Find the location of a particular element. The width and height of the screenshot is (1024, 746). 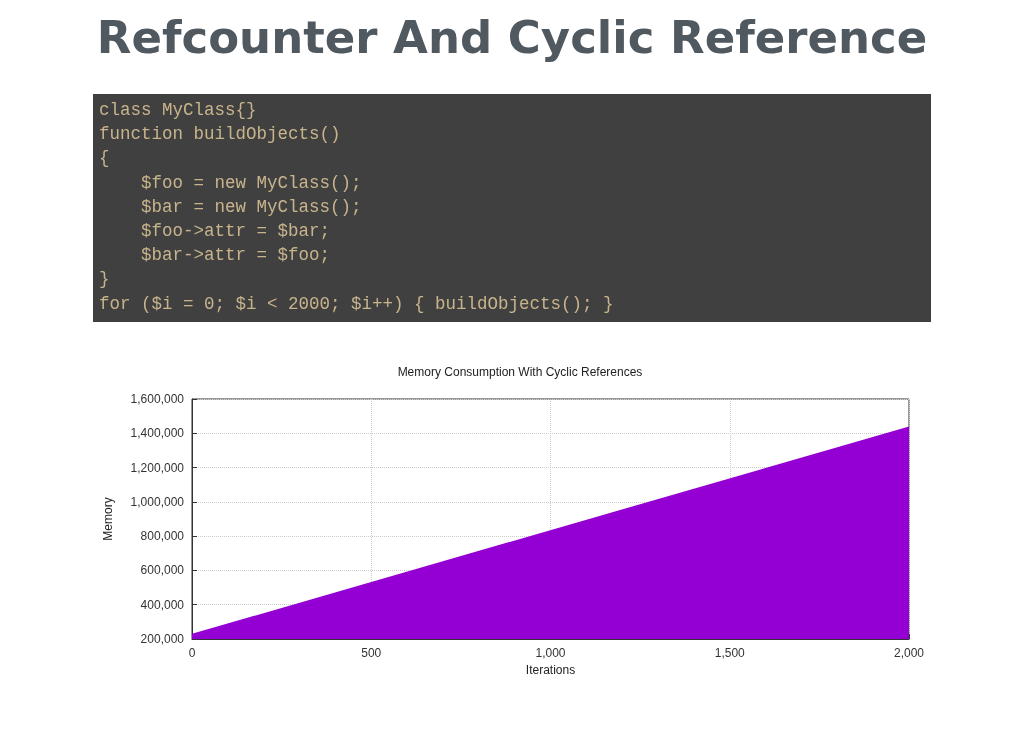

y-tick-label: 800,000 is located at coordinates (162, 536).